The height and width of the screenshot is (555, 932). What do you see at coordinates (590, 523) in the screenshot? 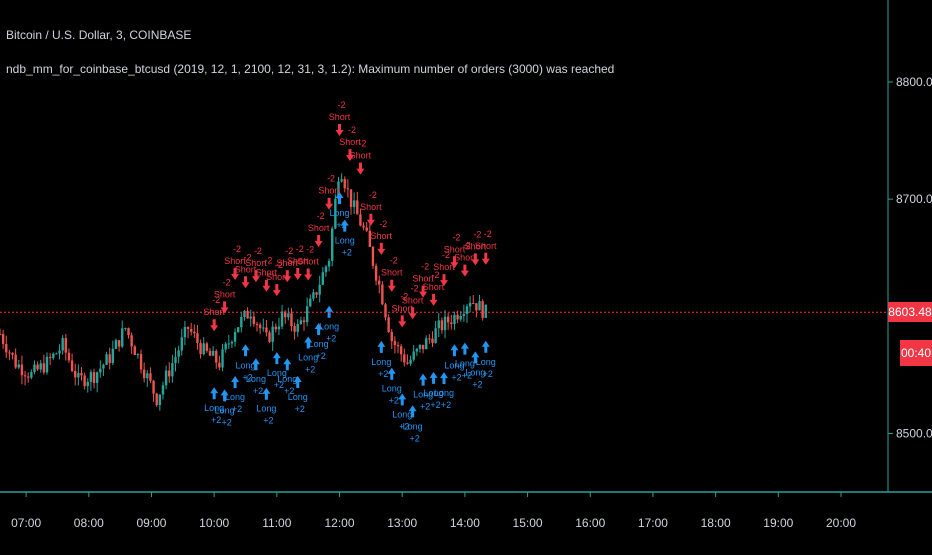
I see `time-tick-label: 16:00` at bounding box center [590, 523].